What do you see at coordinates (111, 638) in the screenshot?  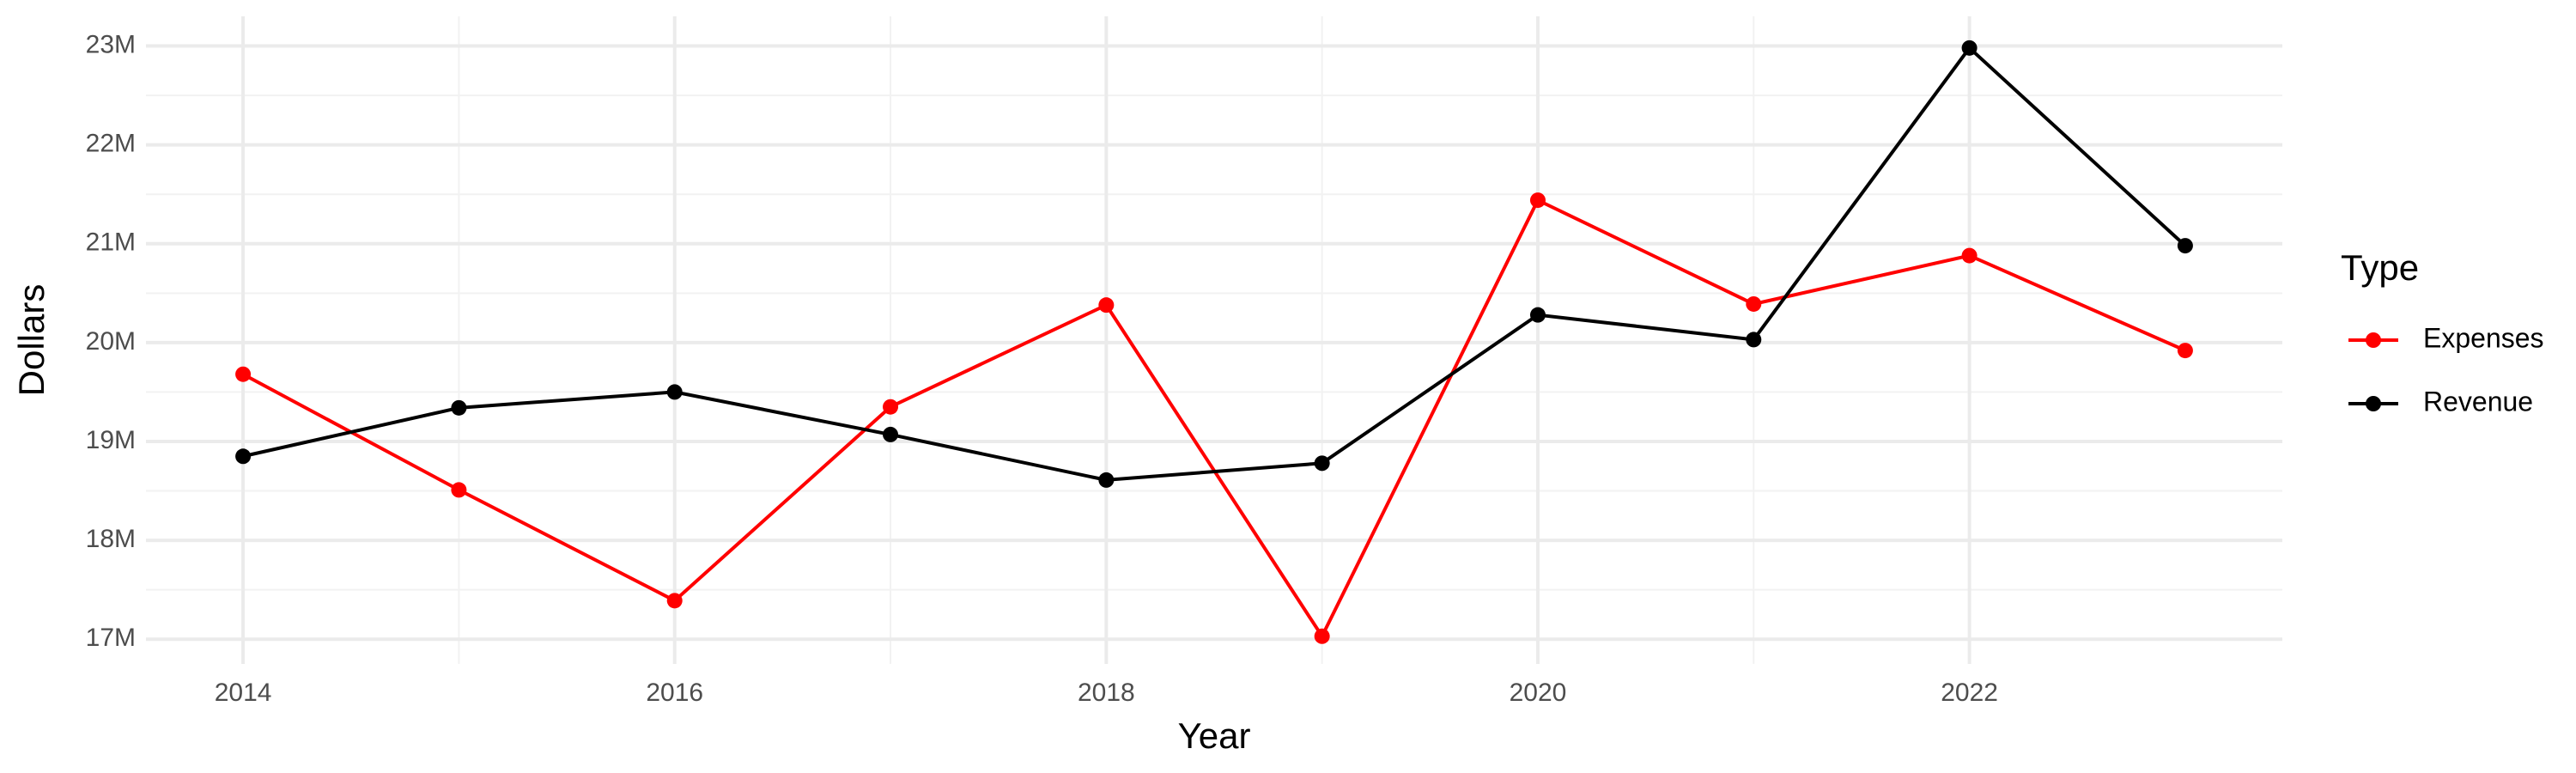 I see `y-tick-label: 17M` at bounding box center [111, 638].